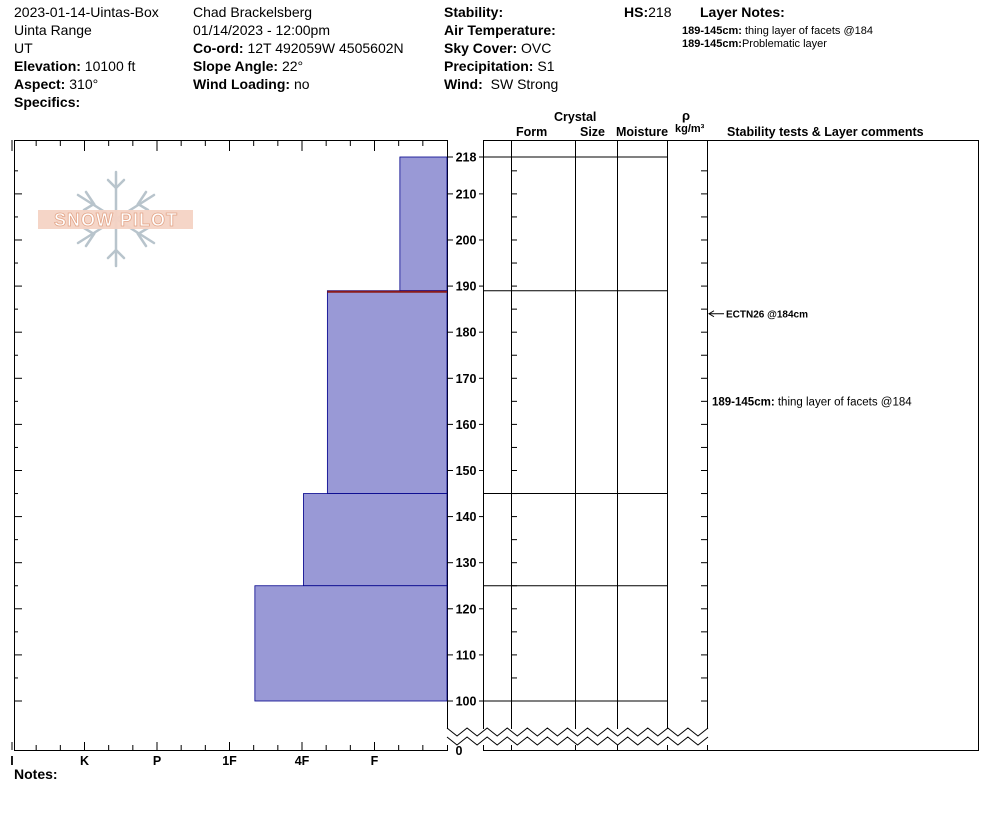 The width and height of the screenshot is (994, 840). I want to click on layer-note-2: 189-145cm:Problematic layer, so click(754, 44).